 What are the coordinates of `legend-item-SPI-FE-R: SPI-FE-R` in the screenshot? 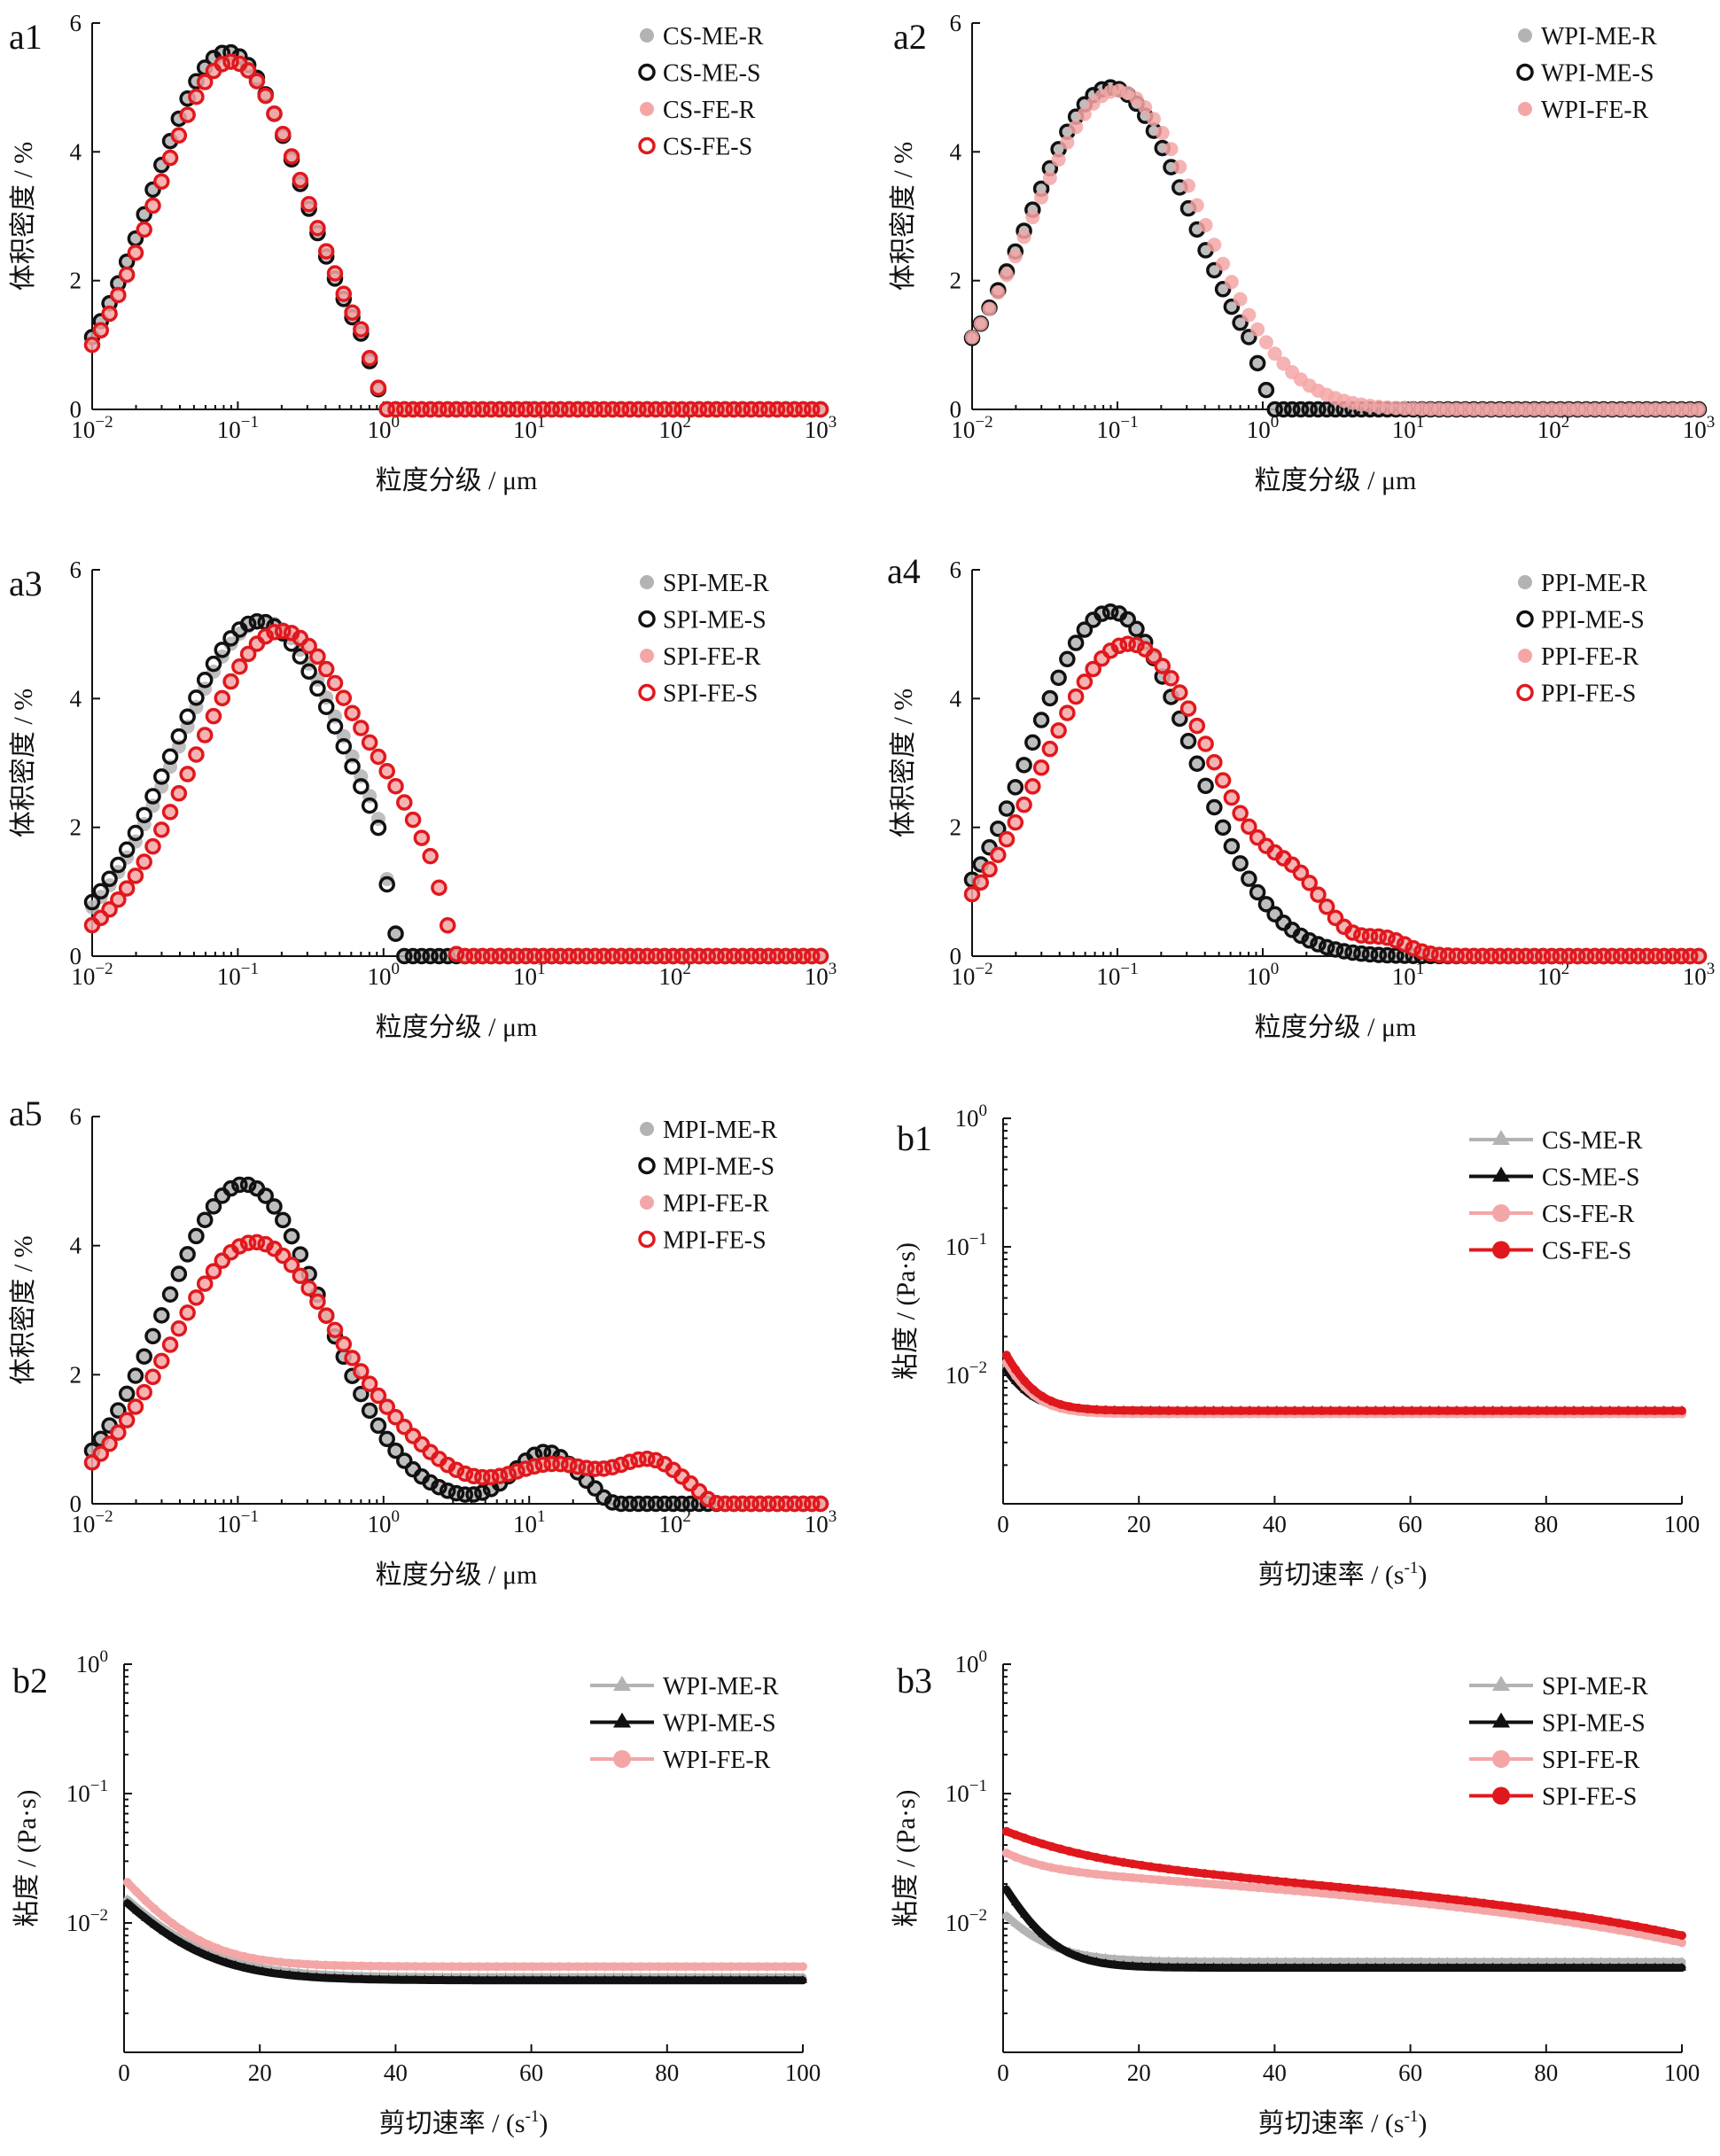 It's located at (1554, 1760).